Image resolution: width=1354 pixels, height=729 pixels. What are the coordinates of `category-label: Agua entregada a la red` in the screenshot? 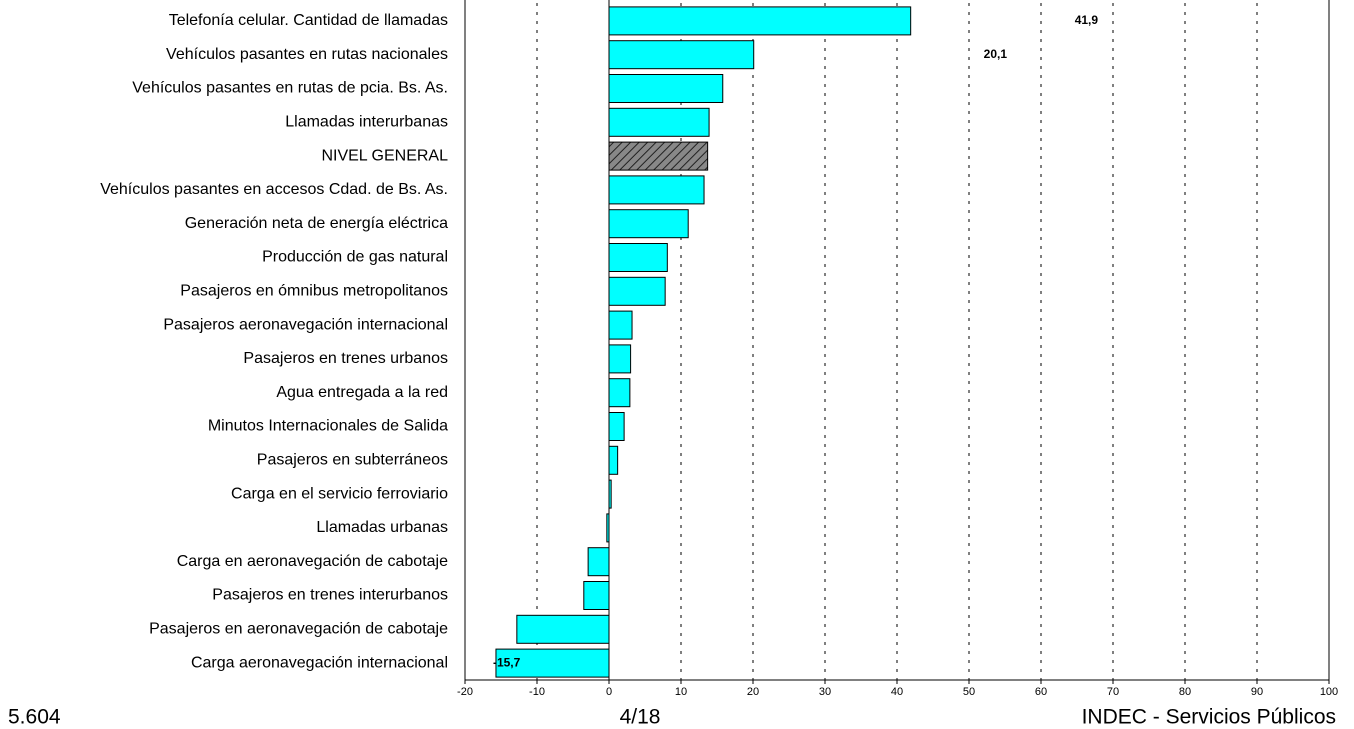 It's located at (362, 392).